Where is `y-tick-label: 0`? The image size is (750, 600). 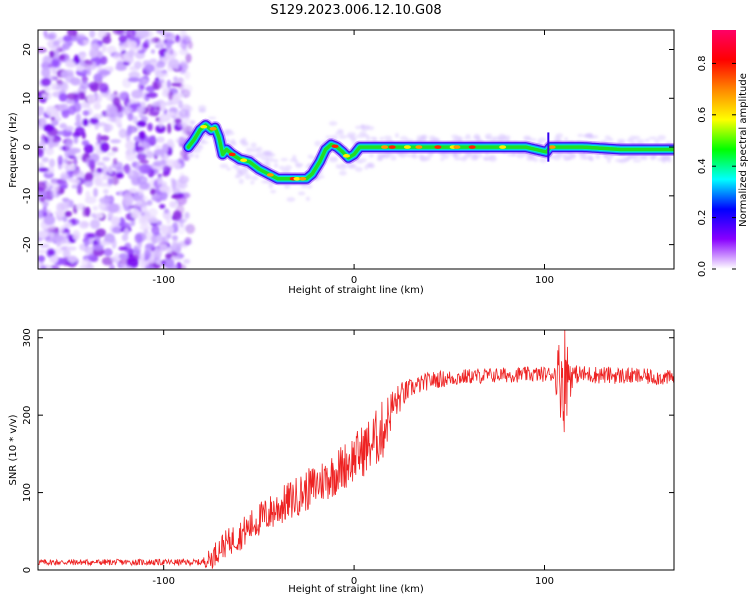
y-tick-label: 0 is located at coordinates (27, 570).